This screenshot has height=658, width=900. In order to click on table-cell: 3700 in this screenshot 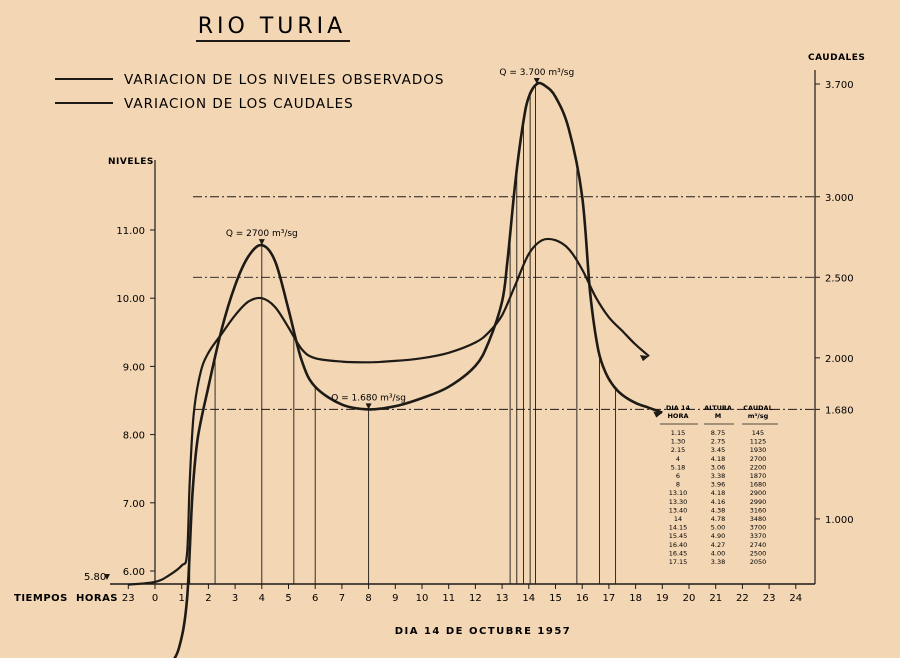, I will do `click(758, 528)`.